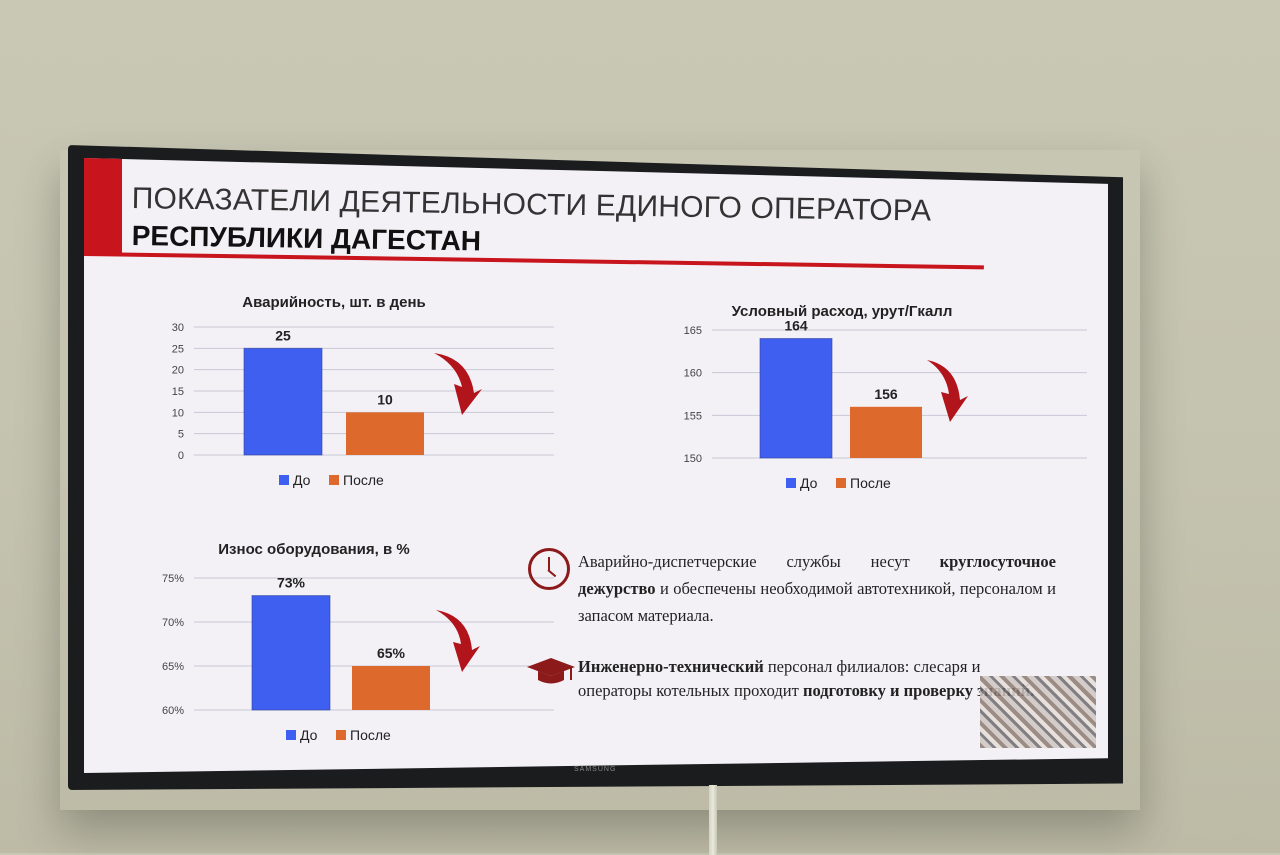 Image resolution: width=1280 pixels, height=855 pixels. Describe the element at coordinates (291, 583) in the screenshot. I see `data-label: 73%` at that location.